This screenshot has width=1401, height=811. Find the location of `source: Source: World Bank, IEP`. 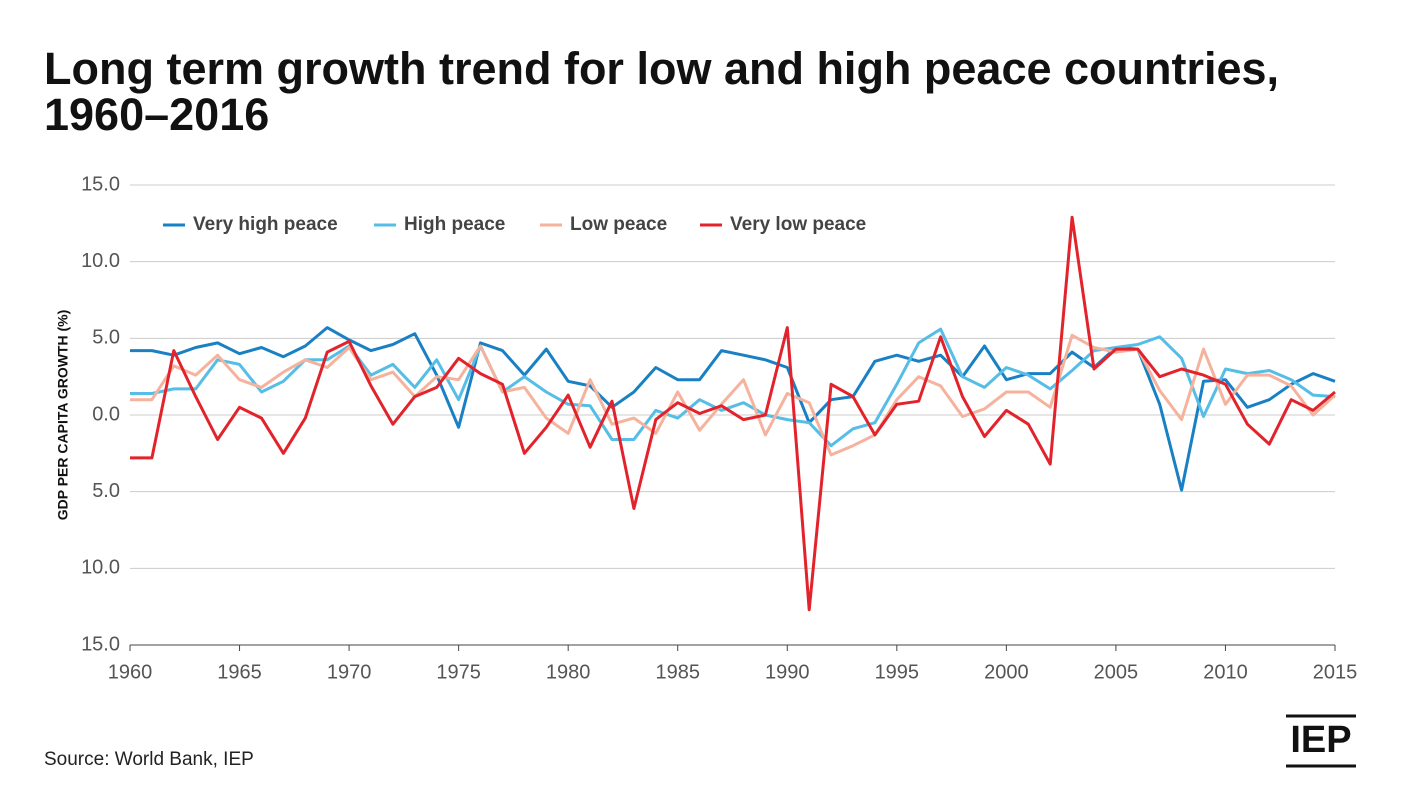

source: Source: World Bank, IEP is located at coordinates (149, 759).